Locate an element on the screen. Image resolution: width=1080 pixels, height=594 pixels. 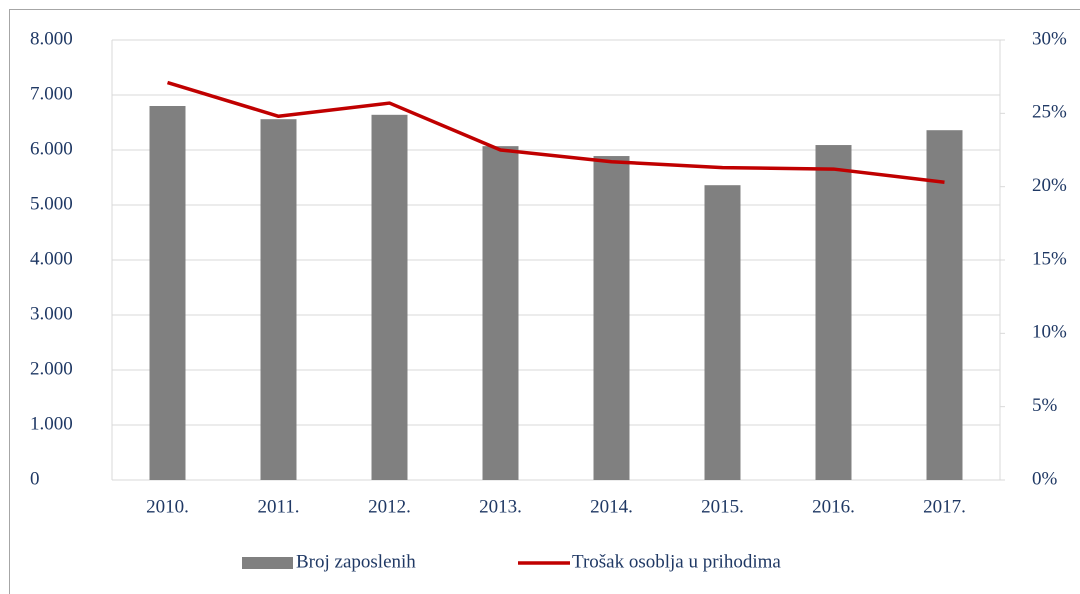
y2-tick-label: 5% is located at coordinates (1045, 405).